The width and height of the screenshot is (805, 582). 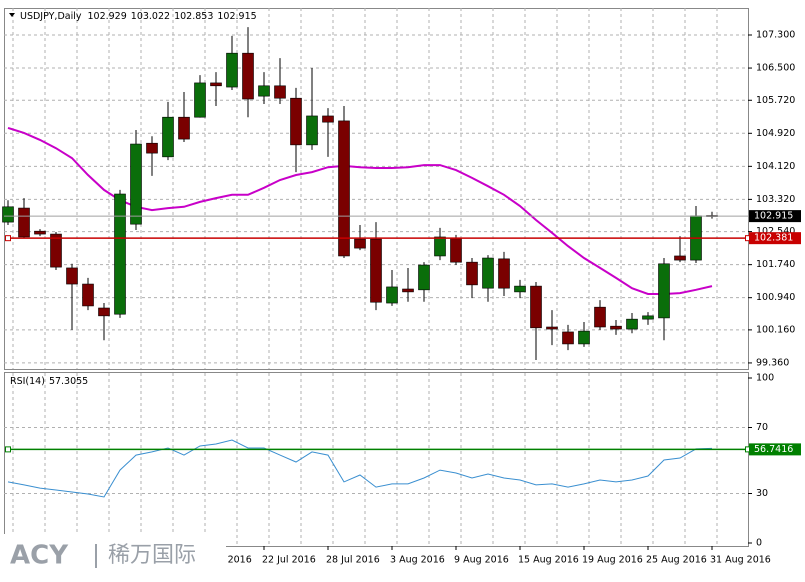 I want to click on y-tick-label: 107.300, so click(x=775, y=35).